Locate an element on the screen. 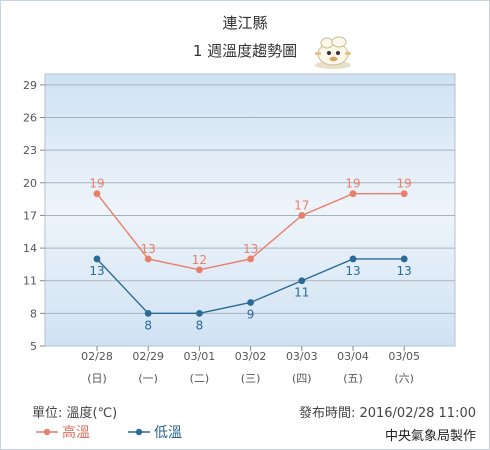 The height and width of the screenshot is (450, 490). data-label-low: 9 is located at coordinates (251, 314).